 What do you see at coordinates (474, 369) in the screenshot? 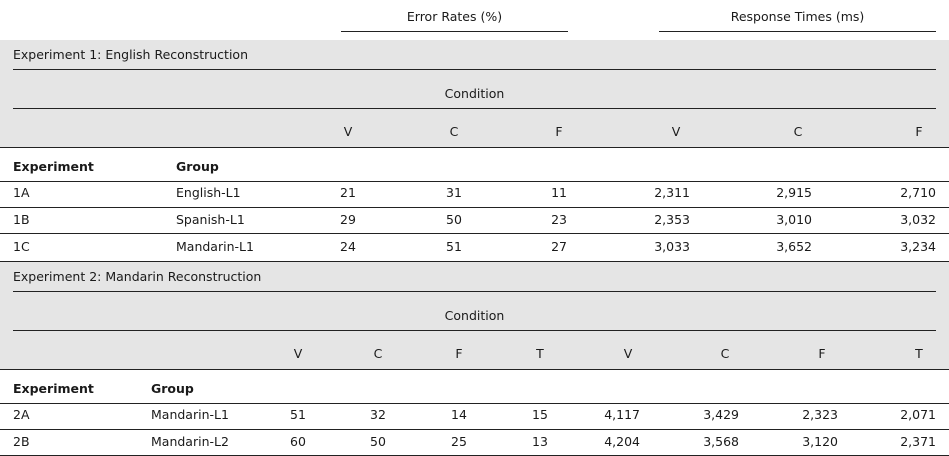
I see `exp2-header-rule` at bounding box center [474, 369].